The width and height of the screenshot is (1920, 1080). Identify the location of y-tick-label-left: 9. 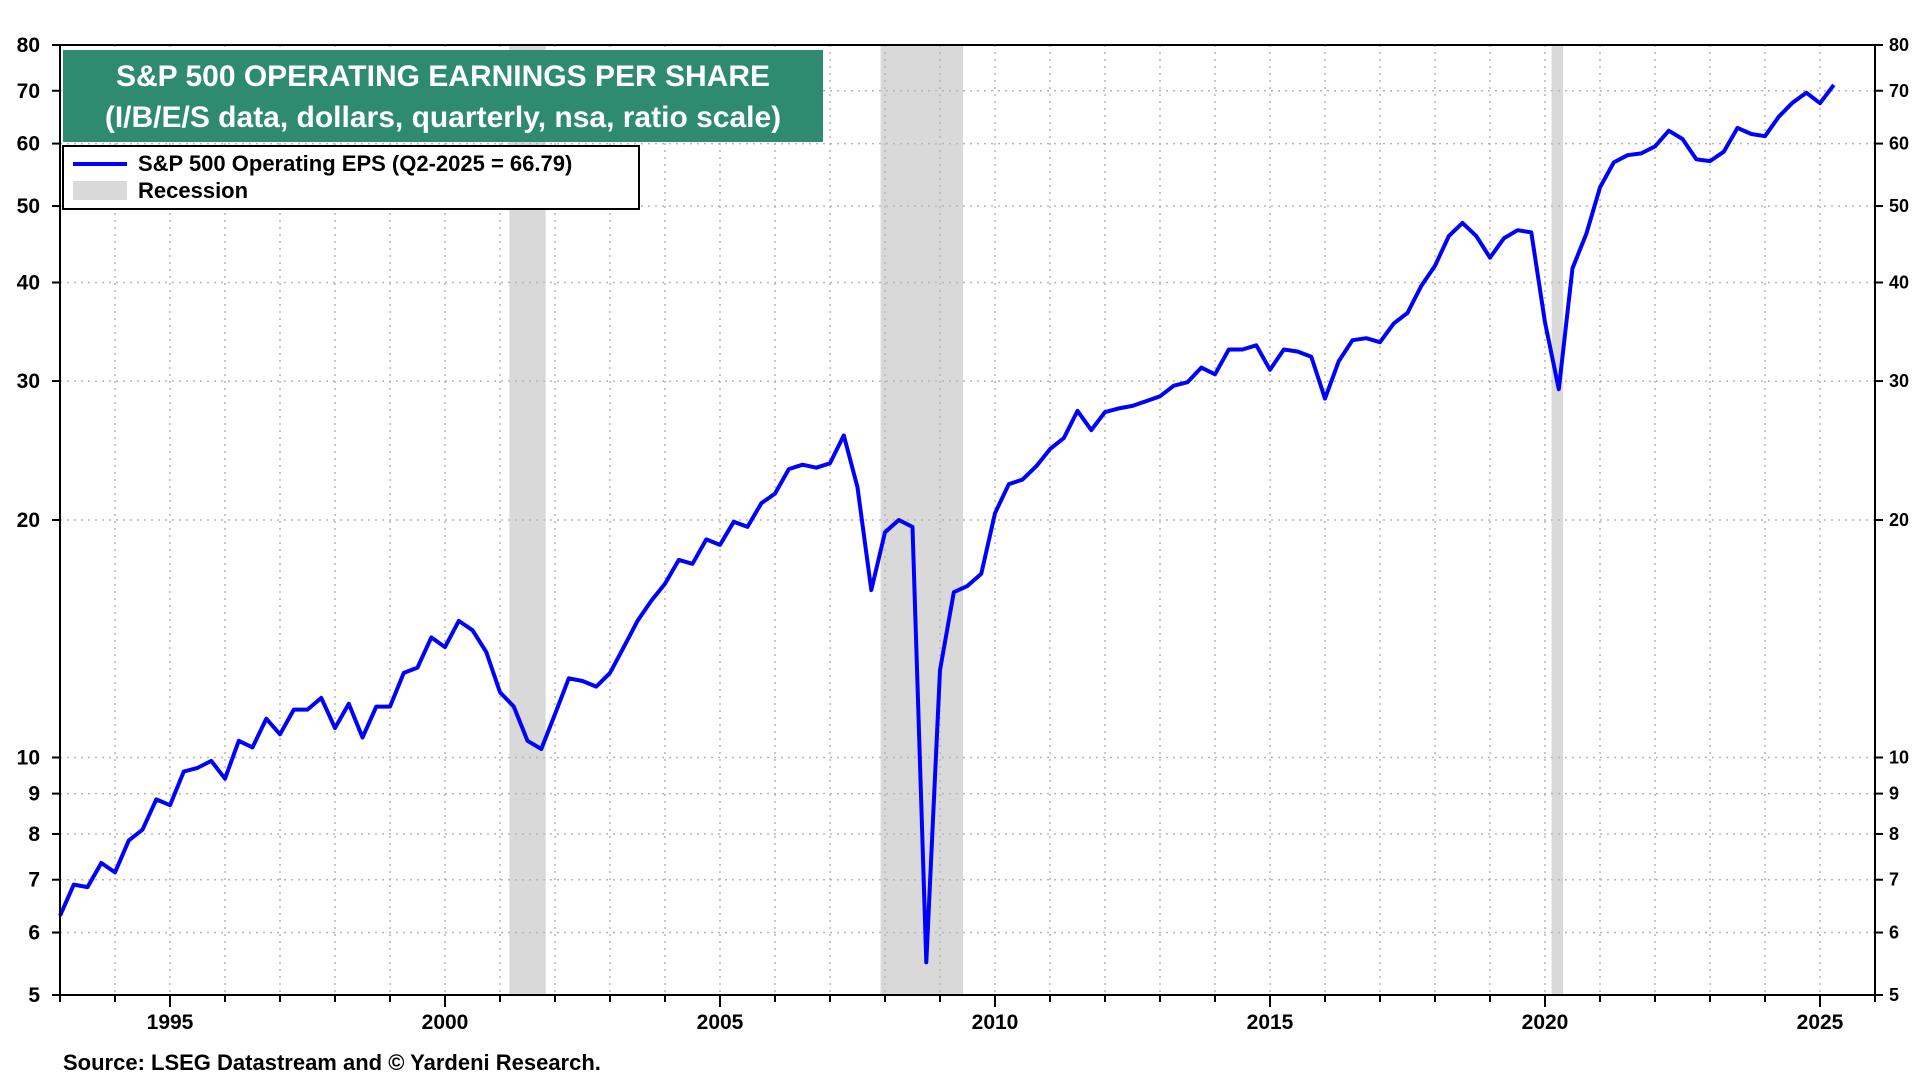
(34, 794).